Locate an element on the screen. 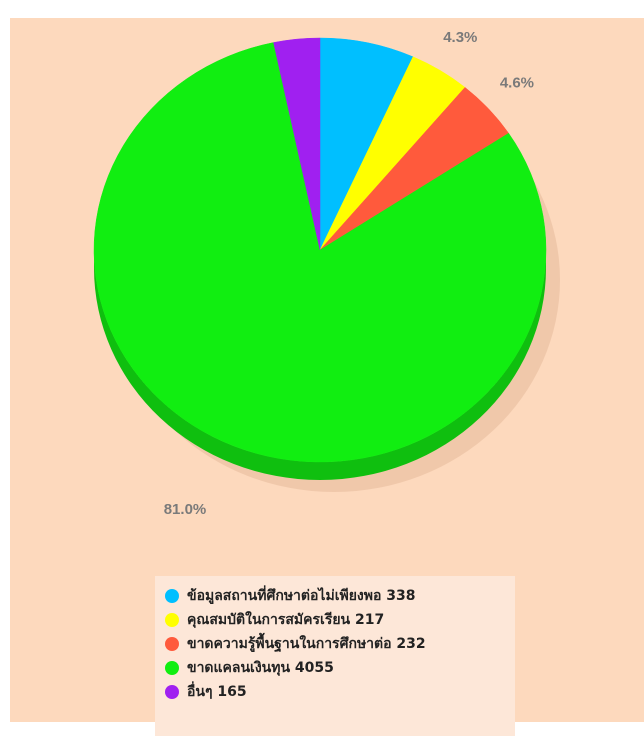 Image resolution: width=644 pixels, height=736 pixels. slice-percent-label: 4.6% is located at coordinates (517, 82).